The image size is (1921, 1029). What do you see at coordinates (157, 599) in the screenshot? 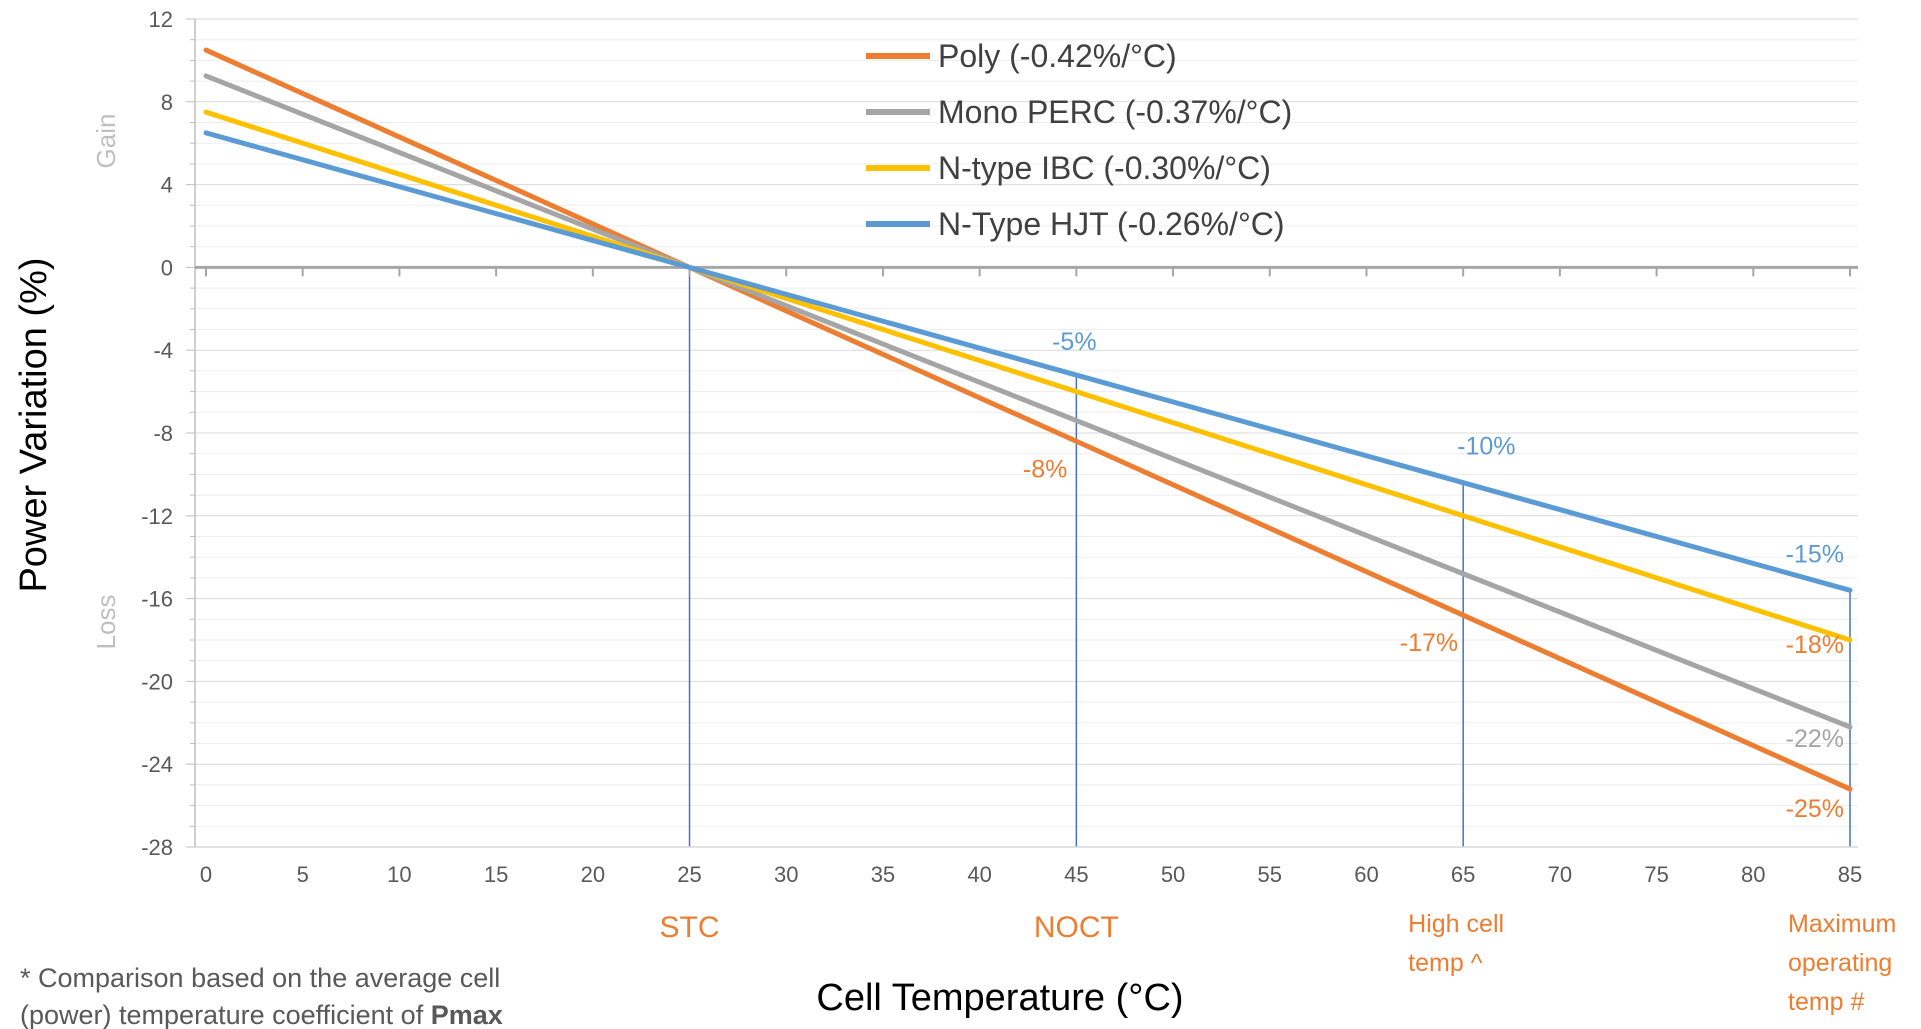
I see `y-tick-label: -16` at bounding box center [157, 599].